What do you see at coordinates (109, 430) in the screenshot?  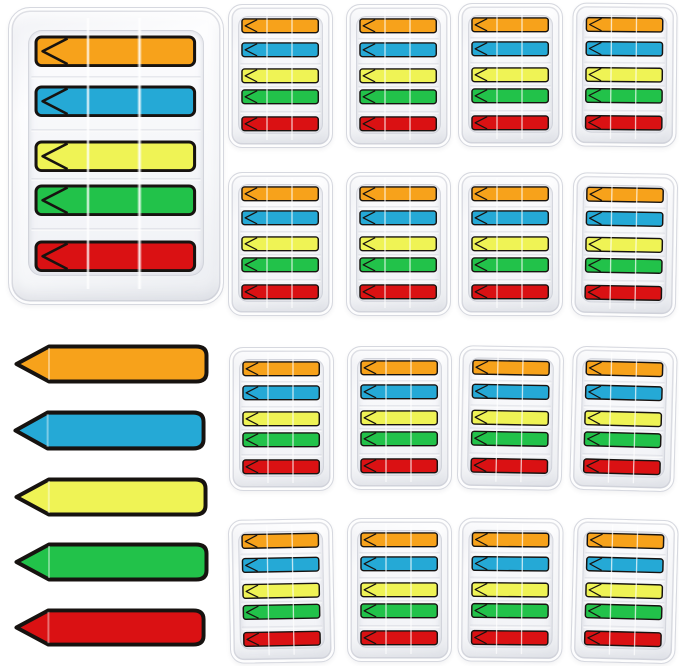 I see `loose-arrow-blue` at bounding box center [109, 430].